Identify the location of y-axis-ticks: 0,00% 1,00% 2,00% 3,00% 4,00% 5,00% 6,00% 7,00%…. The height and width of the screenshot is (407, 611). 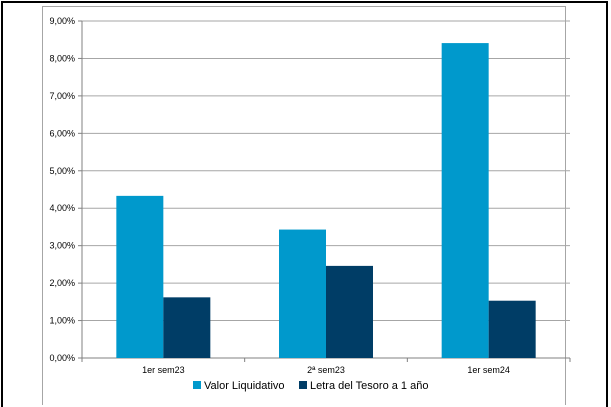
(62, 189).